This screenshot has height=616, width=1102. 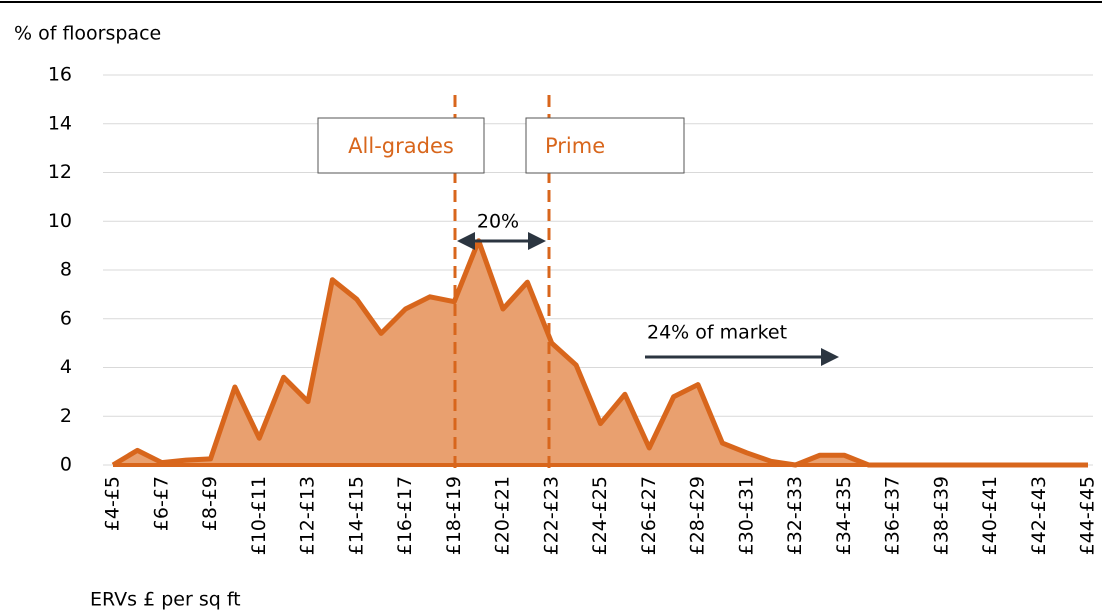 What do you see at coordinates (454, 515) in the screenshot?
I see `x-tick-label: £18-£19` at bounding box center [454, 515].